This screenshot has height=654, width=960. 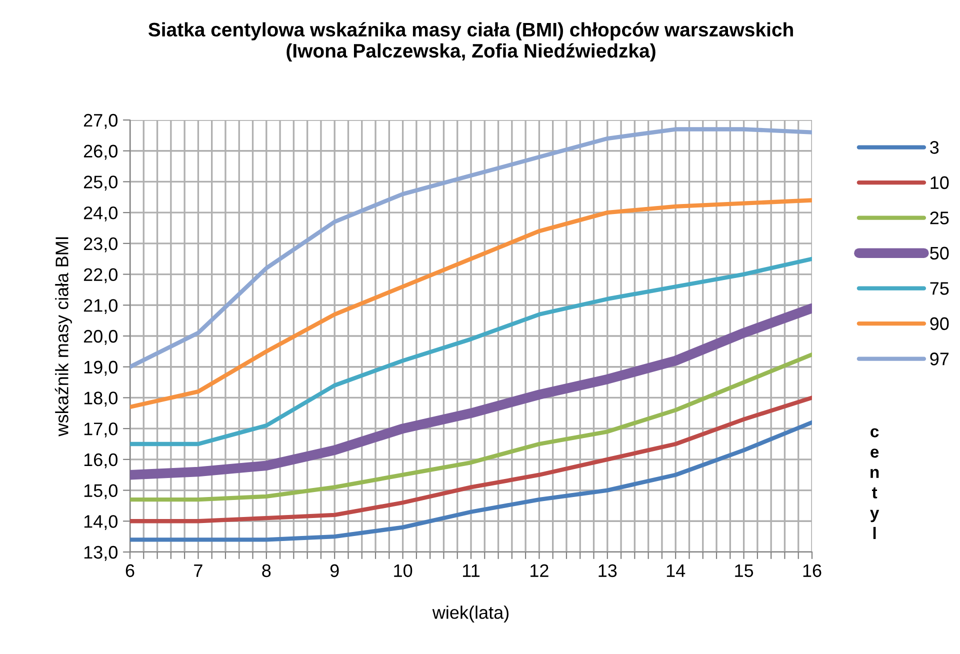 I want to click on legend-label: 50, so click(x=939, y=253).